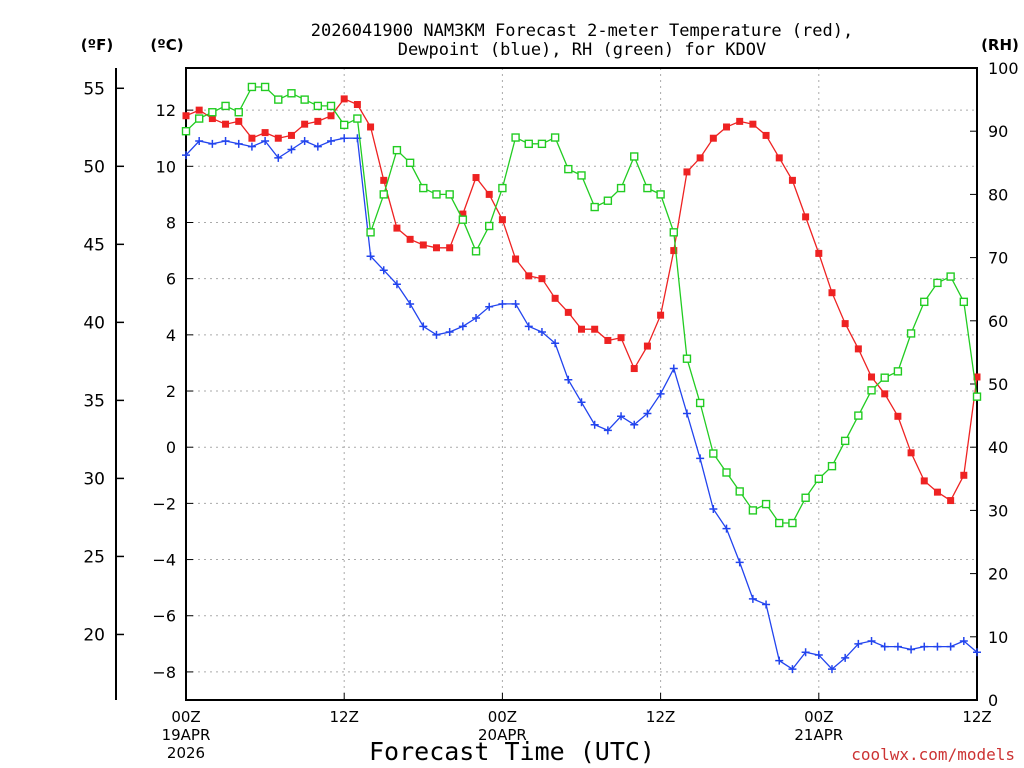 The image size is (1024, 768). What do you see at coordinates (164, 672) in the screenshot?
I see `celsius-tick-label: −8` at bounding box center [164, 672].